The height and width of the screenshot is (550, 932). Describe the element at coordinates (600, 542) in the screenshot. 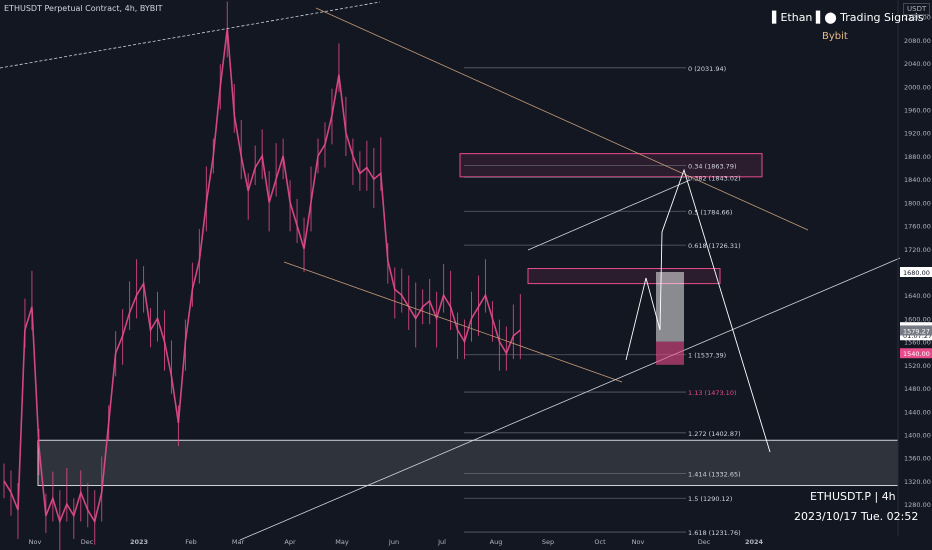

I see `x-tick-label: Oct` at that location.